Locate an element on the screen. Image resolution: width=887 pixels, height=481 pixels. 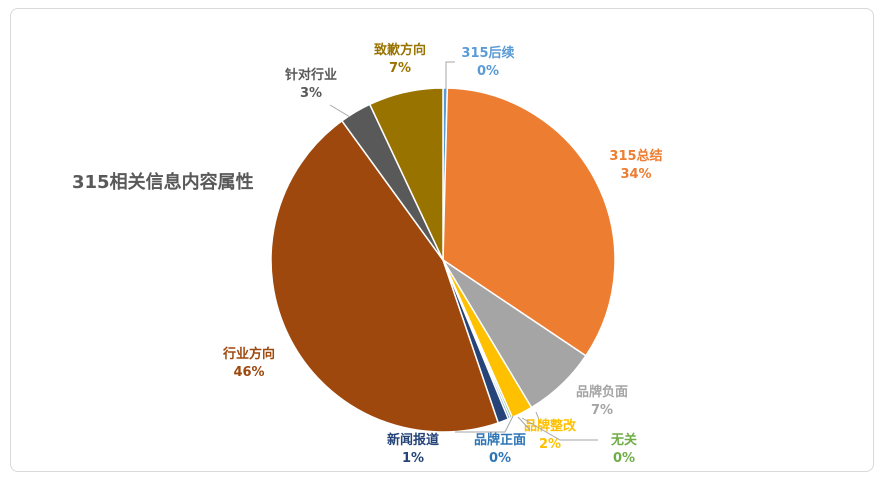
slice-label-8: 行业方向 is located at coordinates (248, 354).